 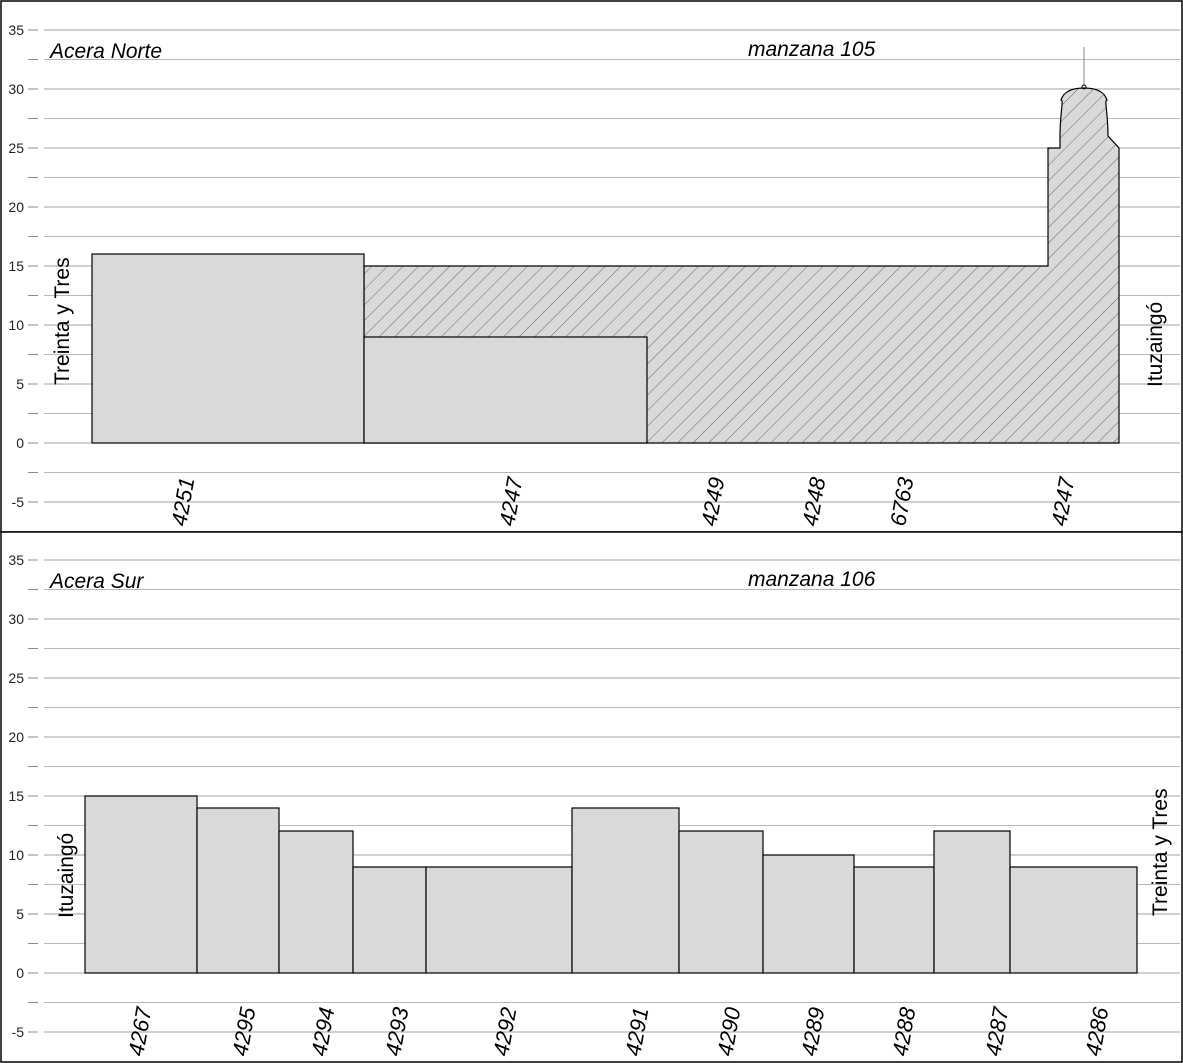 What do you see at coordinates (62, 321) in the screenshot?
I see `street-label-left: Treinta y Tres` at bounding box center [62, 321].